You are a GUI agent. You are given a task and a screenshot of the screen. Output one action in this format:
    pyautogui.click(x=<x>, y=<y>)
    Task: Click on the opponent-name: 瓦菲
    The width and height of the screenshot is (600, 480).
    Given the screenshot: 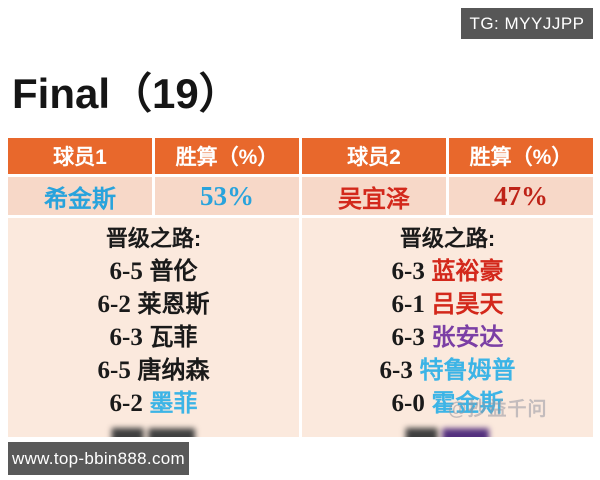 What is the action you would take?
    pyautogui.click(x=170, y=337)
    